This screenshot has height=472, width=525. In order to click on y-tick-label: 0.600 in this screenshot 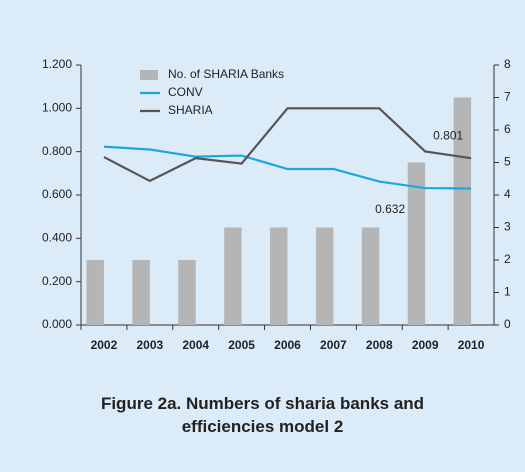, I will do `click(57, 194)`.